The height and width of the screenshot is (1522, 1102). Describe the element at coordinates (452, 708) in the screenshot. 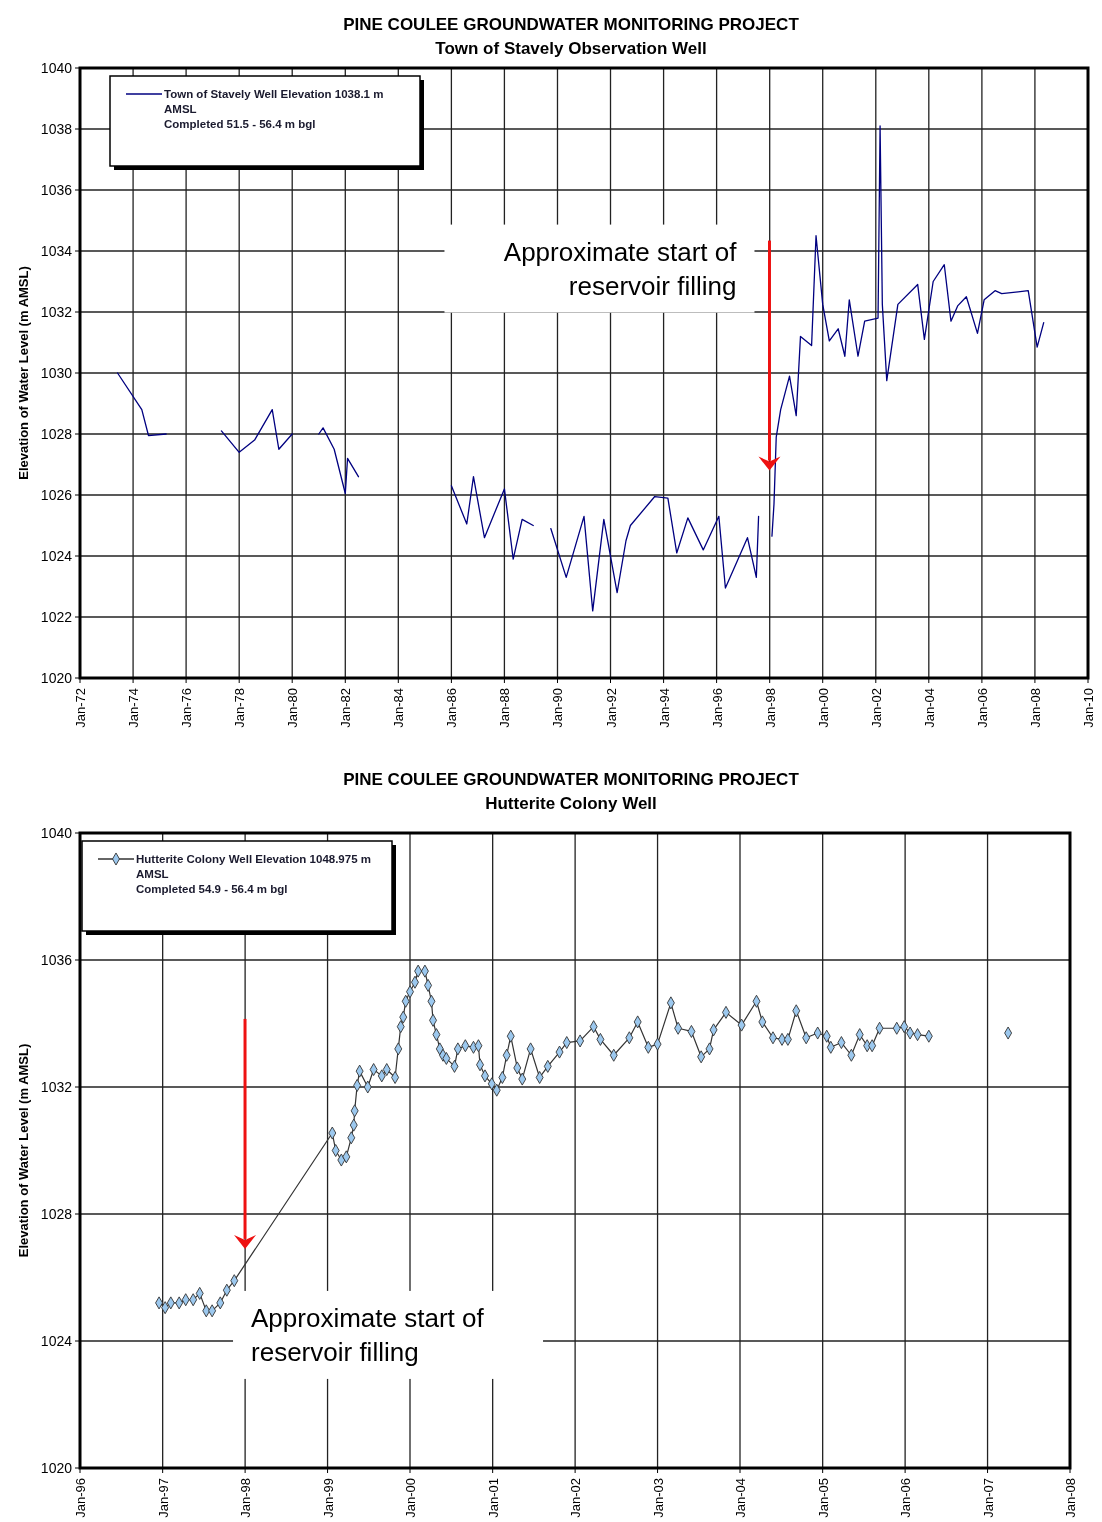

I see `x-tick-label: Jan-86` at that location.